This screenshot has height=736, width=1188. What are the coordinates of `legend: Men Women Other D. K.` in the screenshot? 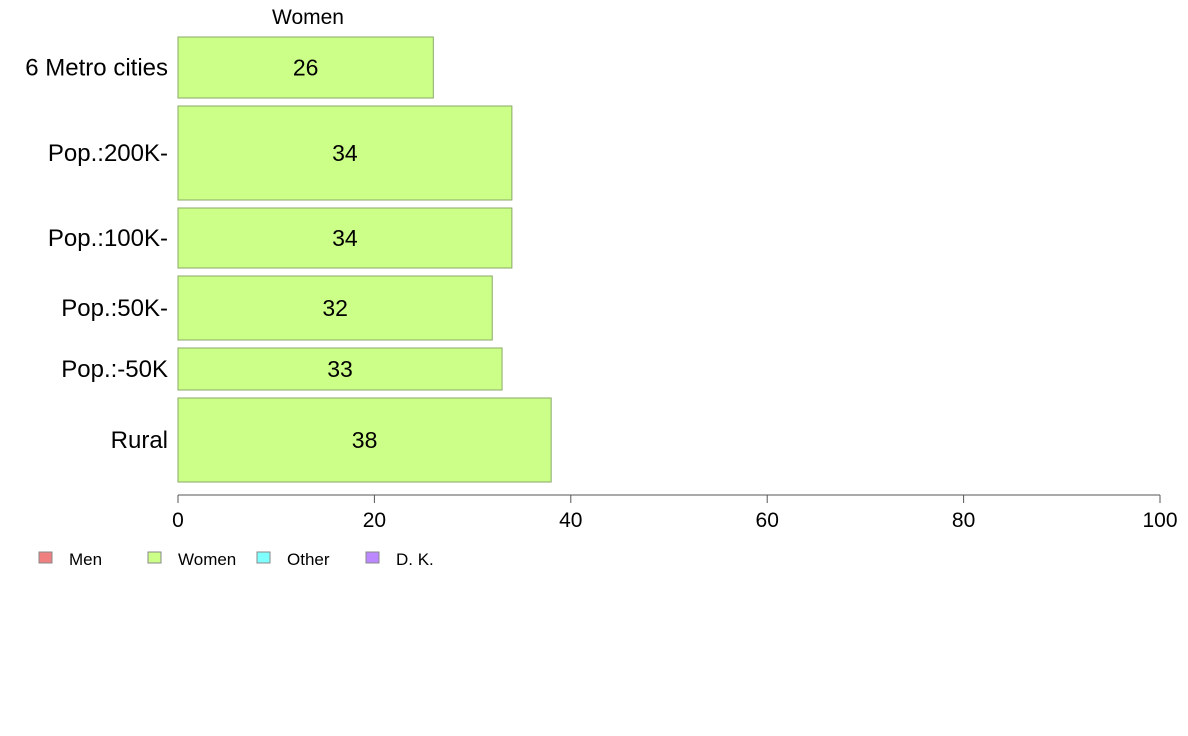 It's located at (236, 559).